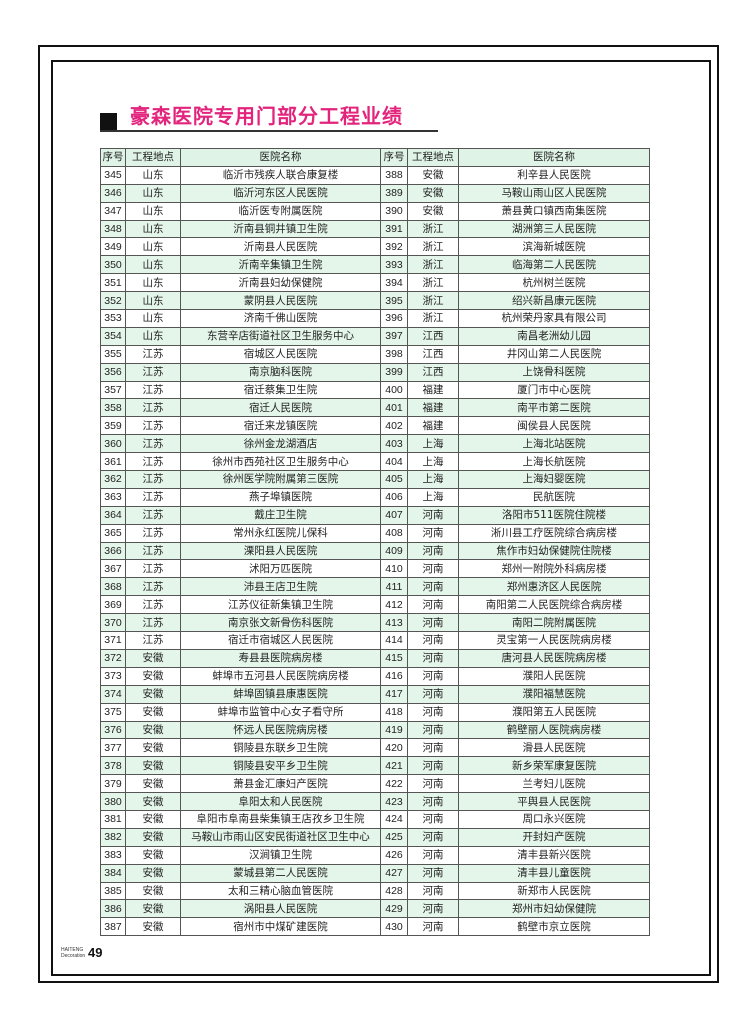  Describe the element at coordinates (113, 909) in the screenshot. I see `cell-no: 386` at that location.